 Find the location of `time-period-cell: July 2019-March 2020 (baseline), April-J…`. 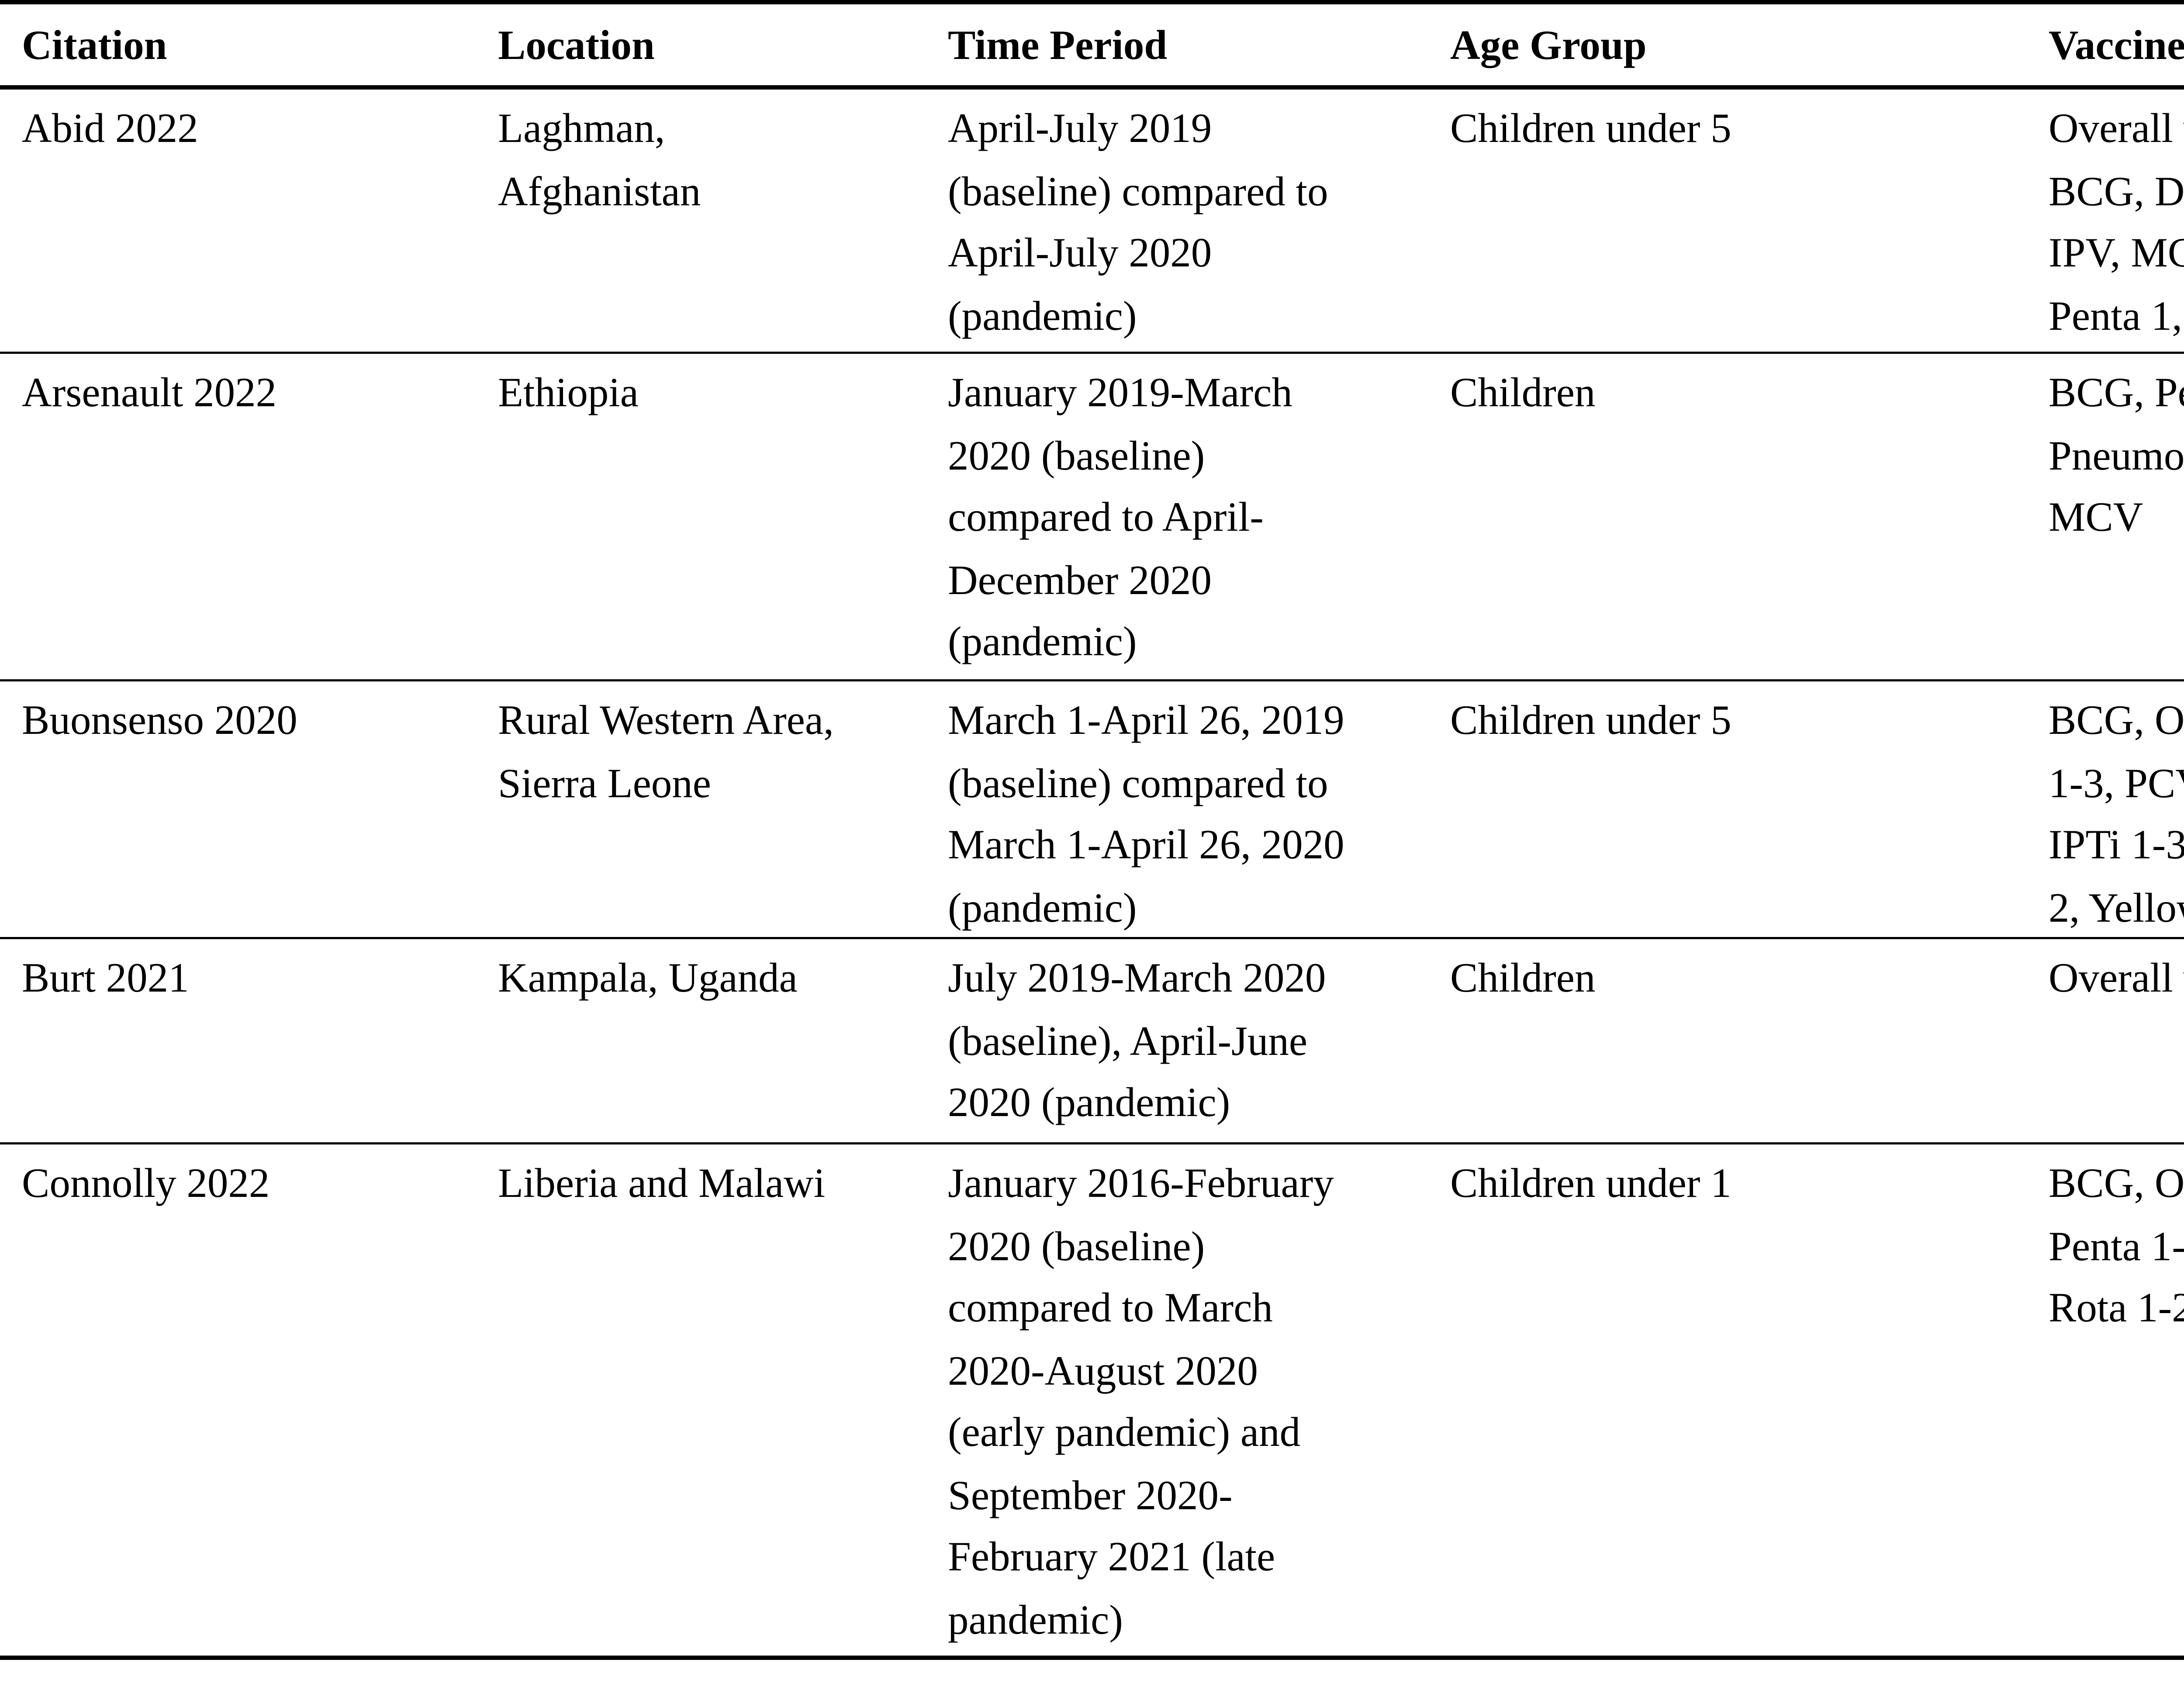

time-period-cell: July 2019-March 2020 (baseline), April-J… is located at coordinates (1137, 1042).